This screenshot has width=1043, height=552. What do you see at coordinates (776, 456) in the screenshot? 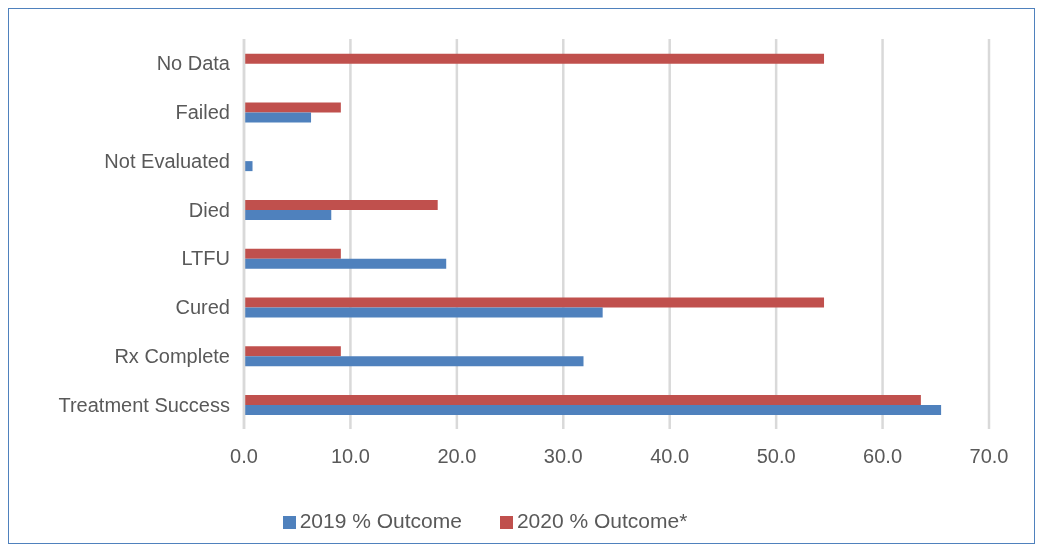
I see `x-tick-label: 50.0` at bounding box center [776, 456].